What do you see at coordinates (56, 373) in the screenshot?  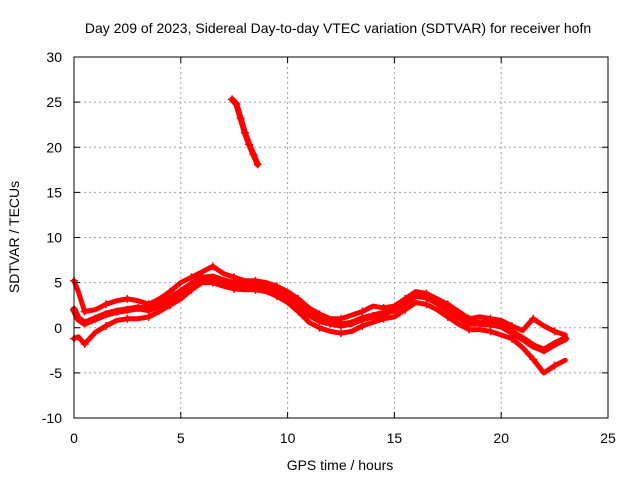 I see `y-tick-label: -5` at bounding box center [56, 373].